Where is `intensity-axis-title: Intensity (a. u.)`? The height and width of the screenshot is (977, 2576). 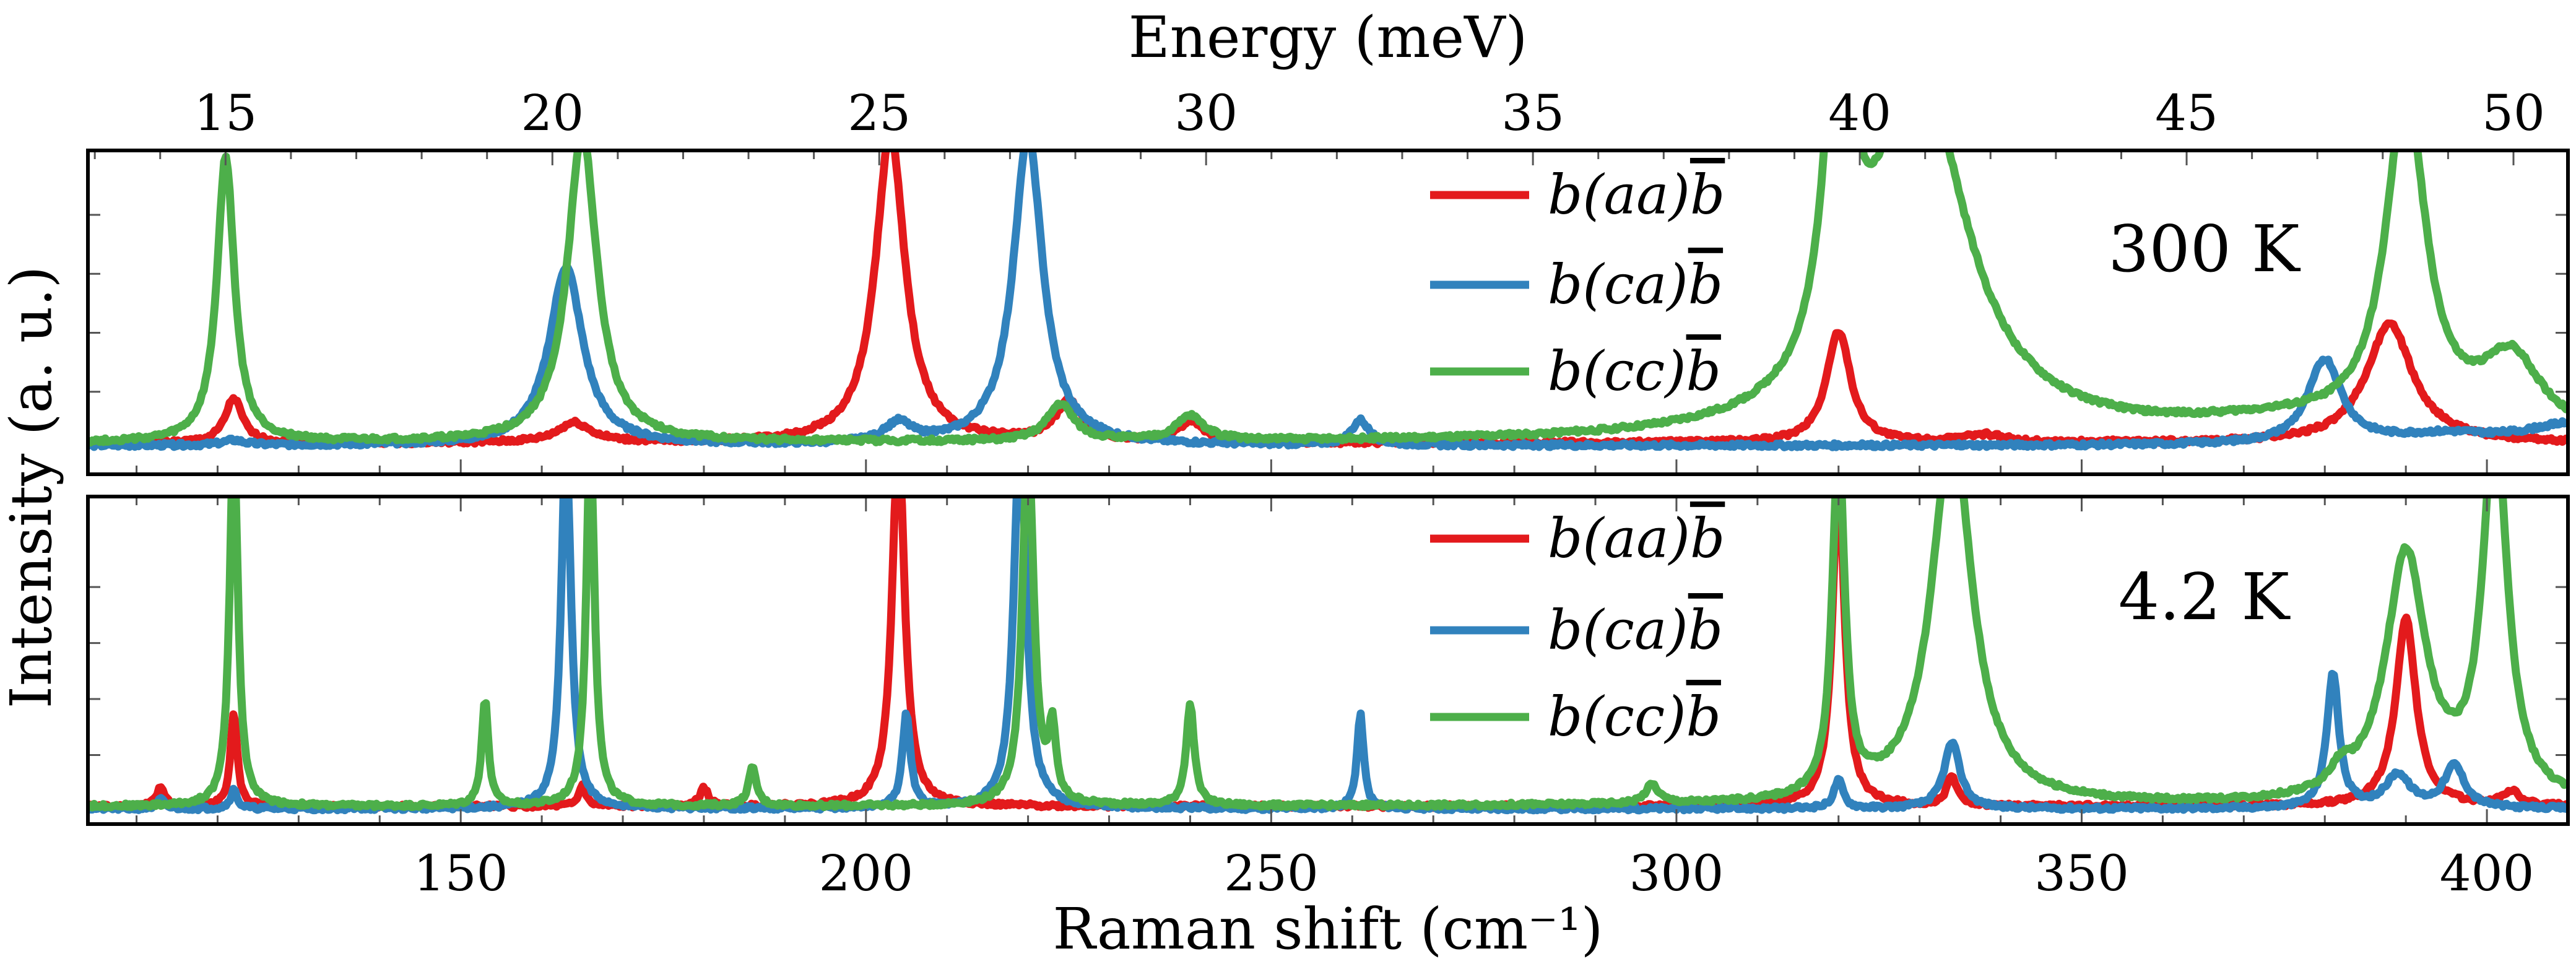
intensity-axis-title: Intensity (a. u.) is located at coordinates (32, 487).